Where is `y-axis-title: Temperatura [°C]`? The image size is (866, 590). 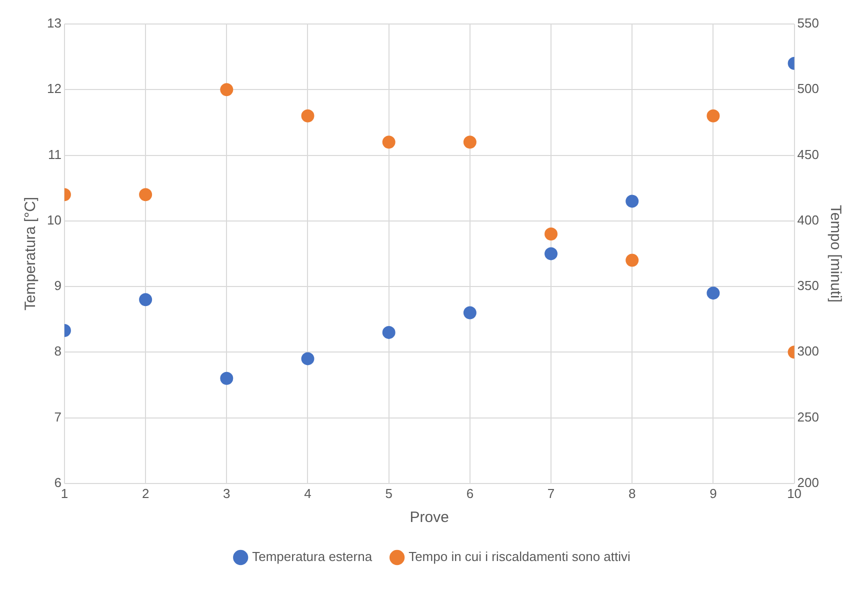 y-axis-title: Temperatura [°C] is located at coordinates (31, 253).